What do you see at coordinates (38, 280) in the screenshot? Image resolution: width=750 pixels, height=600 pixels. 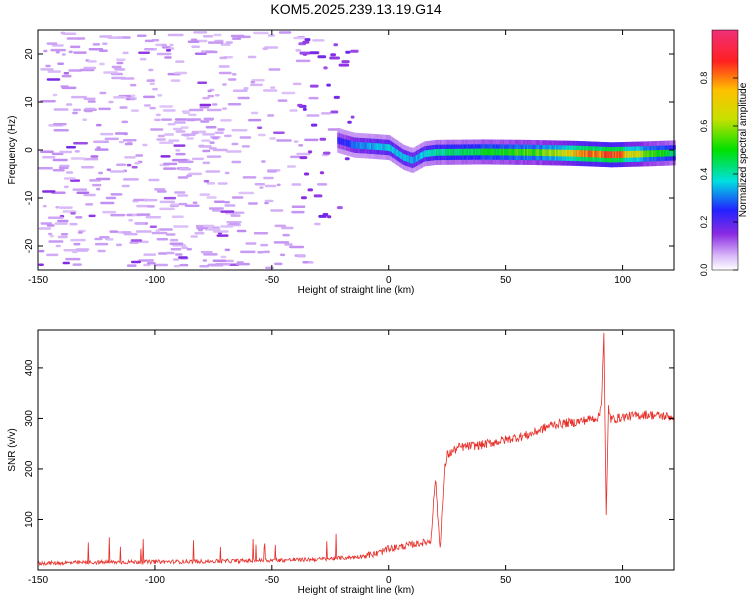 I see `x-tick-label: -150` at bounding box center [38, 280].